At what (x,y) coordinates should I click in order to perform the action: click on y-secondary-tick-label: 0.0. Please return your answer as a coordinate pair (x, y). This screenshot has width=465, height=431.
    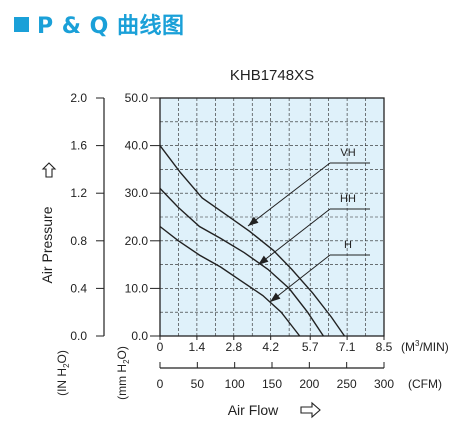
    Looking at the image, I should click on (78, 336).